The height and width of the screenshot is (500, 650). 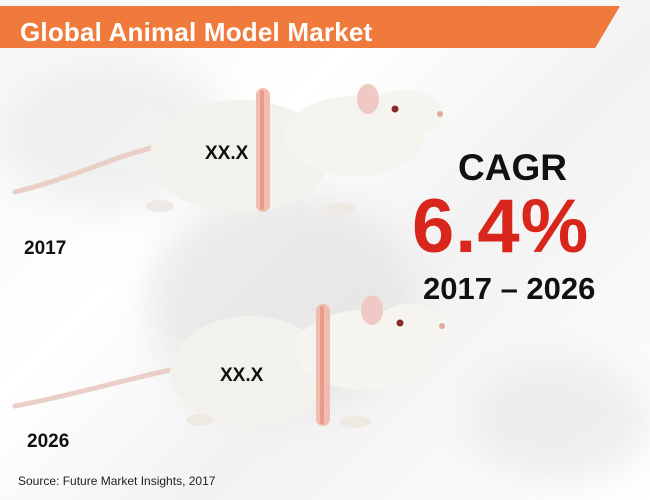 What do you see at coordinates (45, 248) in the screenshot?
I see `year-label-2017: 2017` at bounding box center [45, 248].